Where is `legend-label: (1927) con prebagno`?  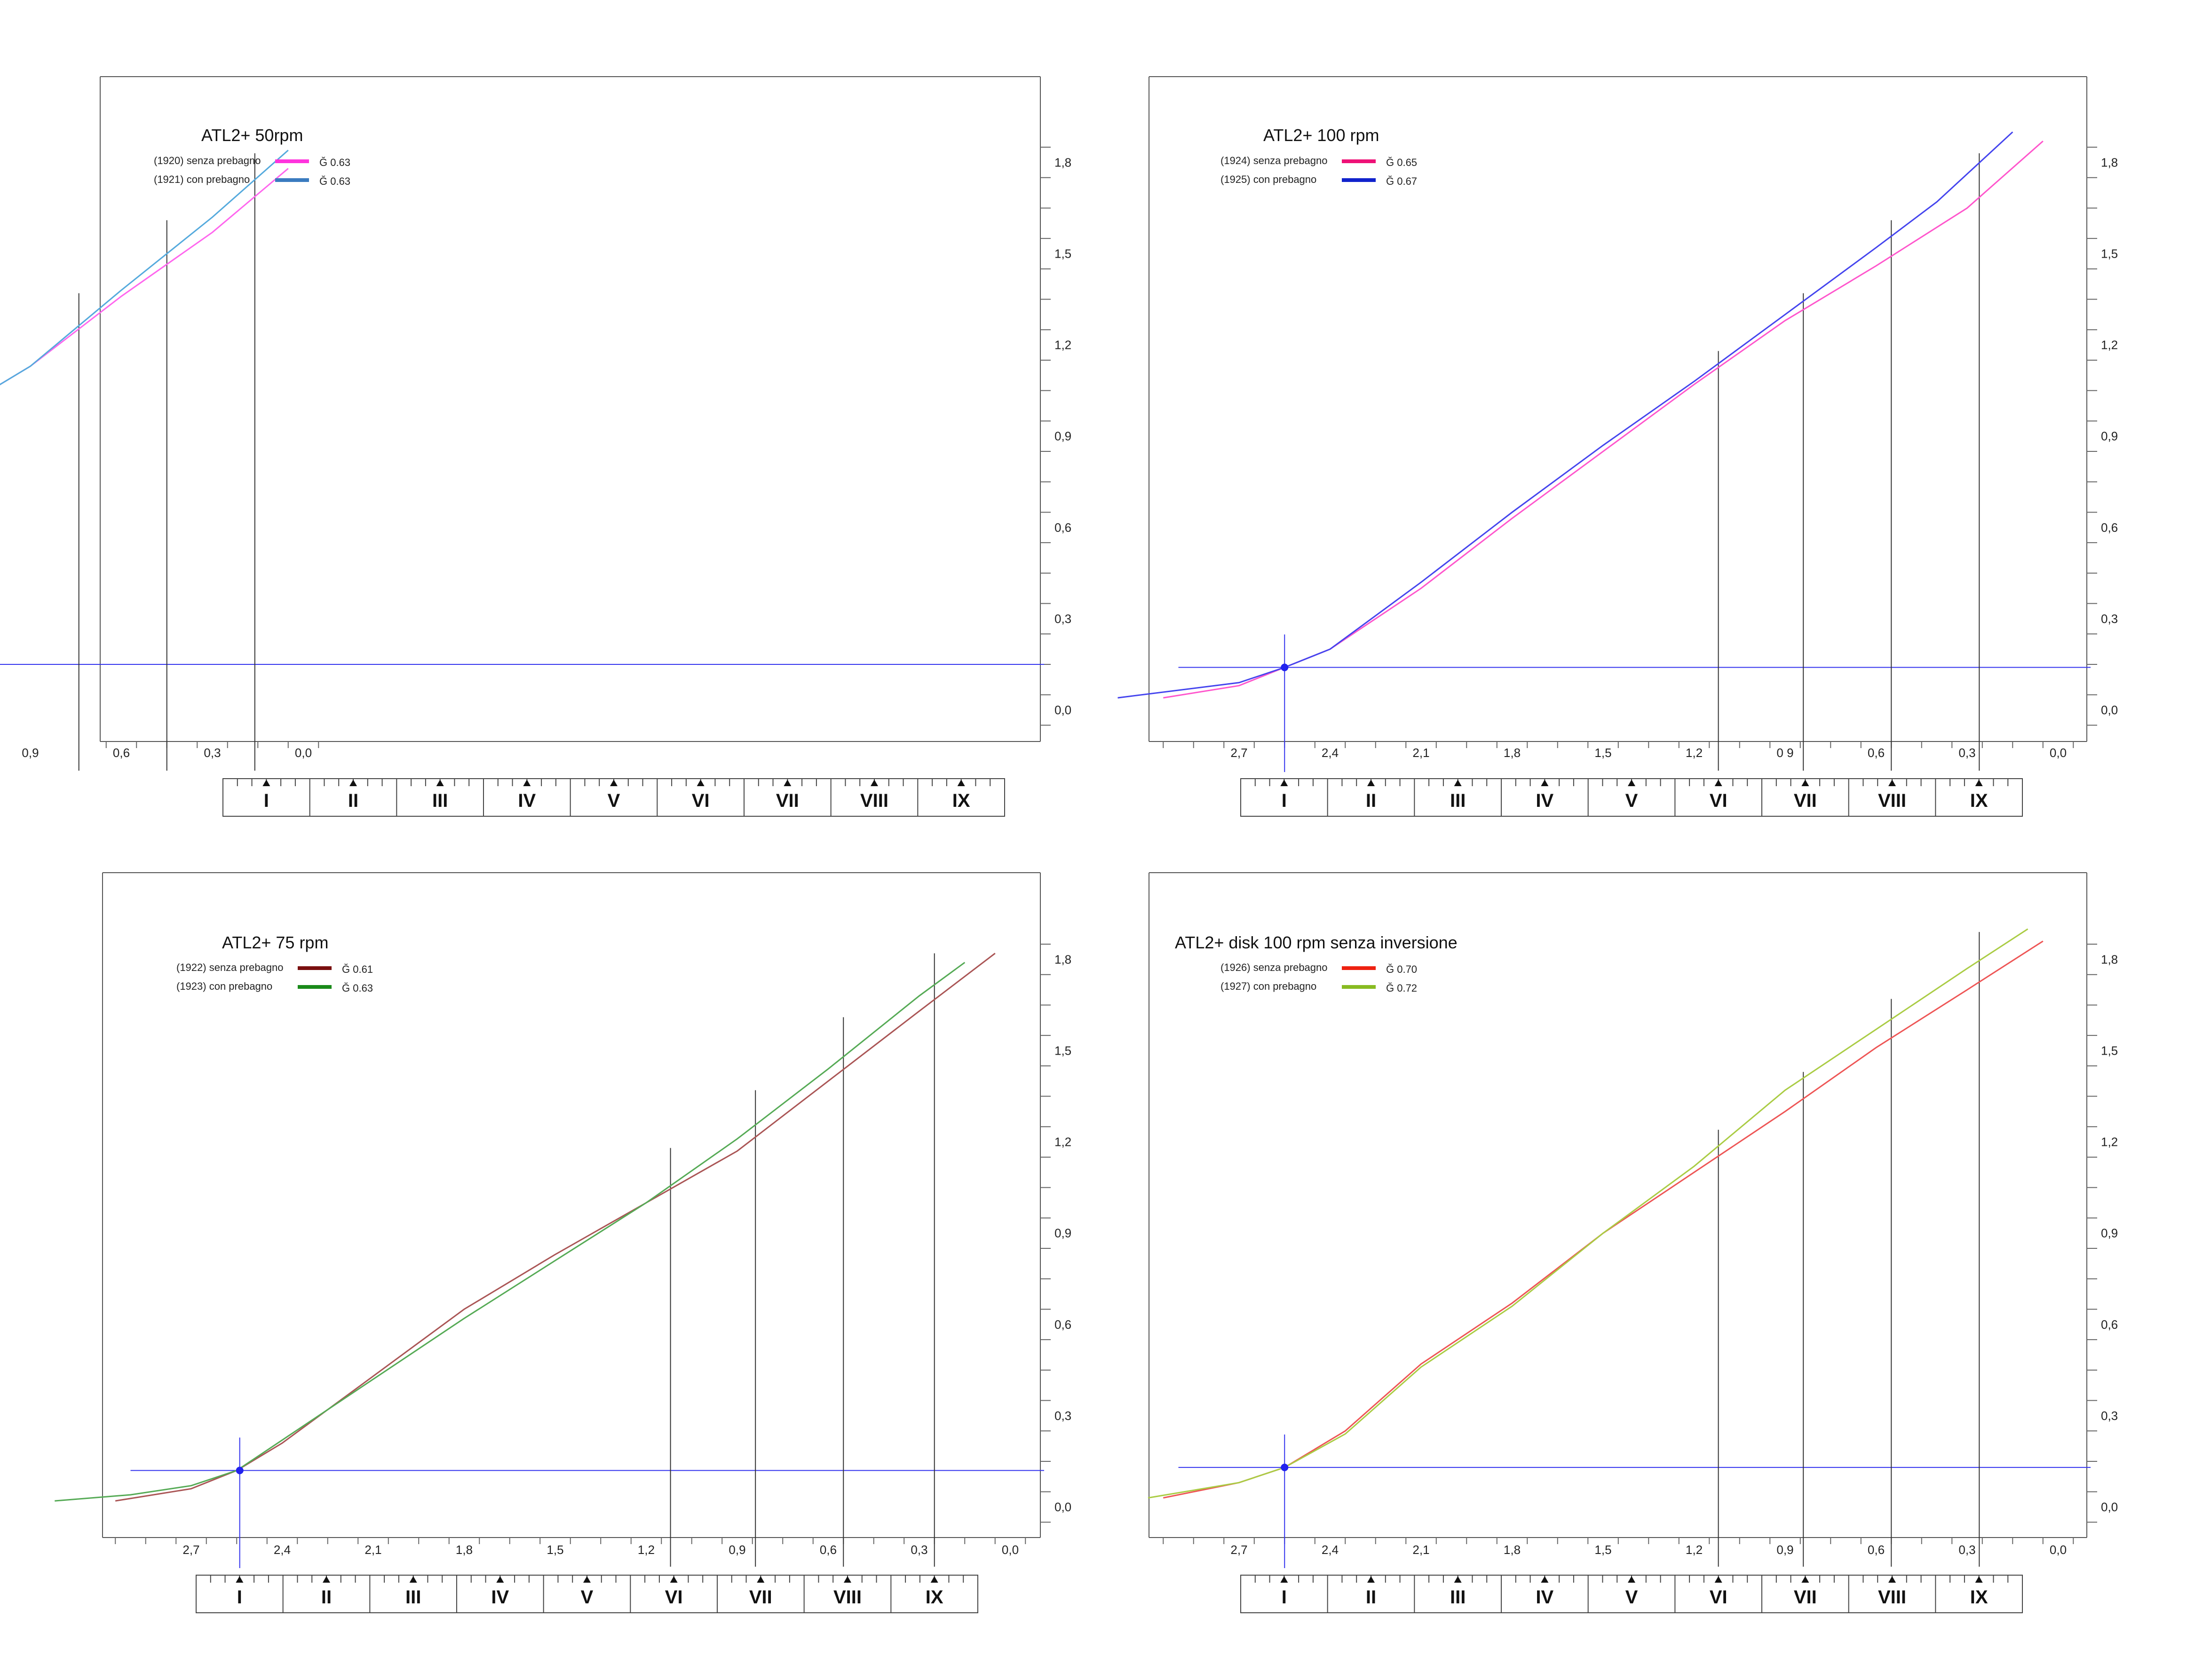 legend-label: (1927) con prebagno is located at coordinates (1268, 986).